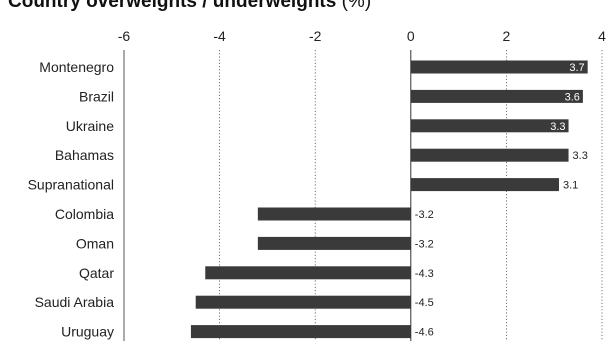 The height and width of the screenshot is (341, 610). What do you see at coordinates (76, 67) in the screenshot?
I see `category-label: Montenegro` at bounding box center [76, 67].